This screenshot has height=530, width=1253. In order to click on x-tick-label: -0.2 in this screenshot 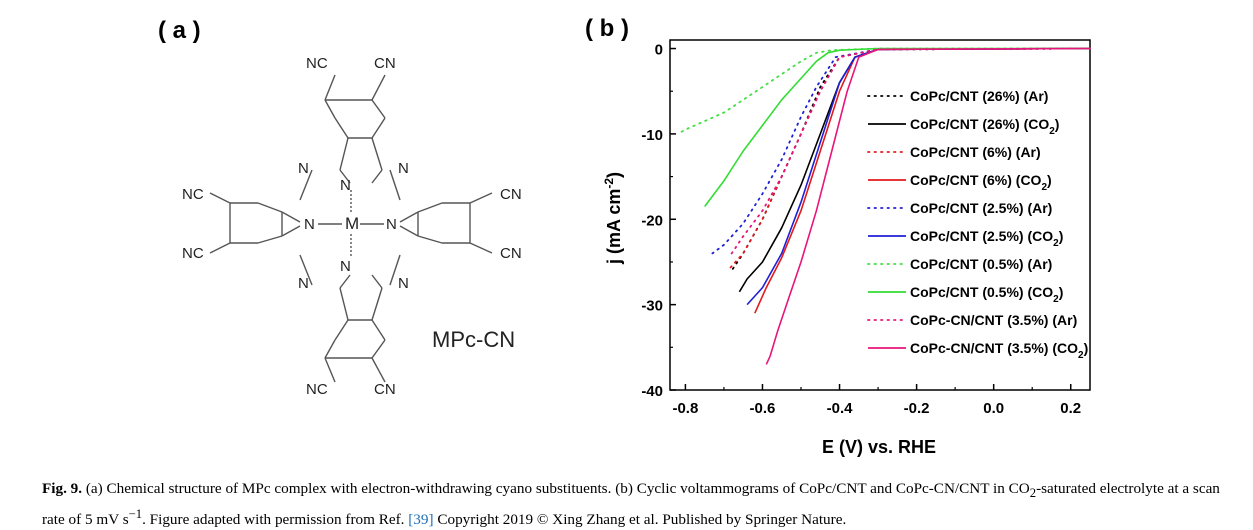, I will do `click(917, 408)`.